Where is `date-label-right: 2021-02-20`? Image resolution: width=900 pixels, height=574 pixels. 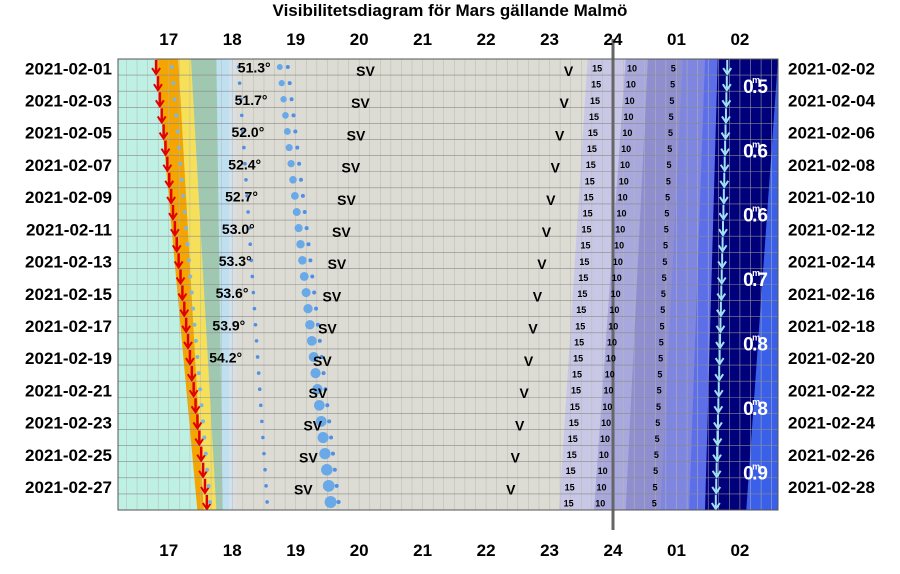 date-label-right: 2021-02-20 is located at coordinates (831, 358).